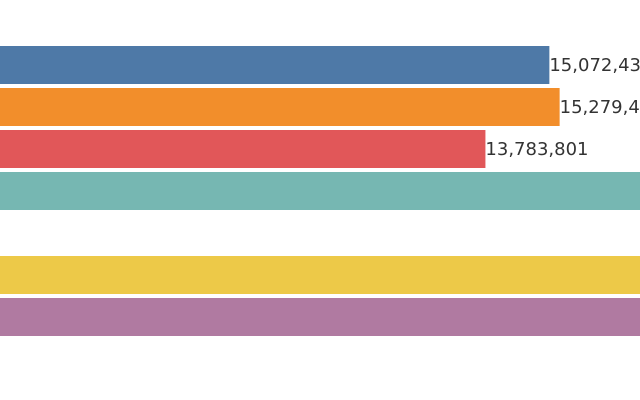 The image size is (640, 400). I want to click on value-label: 15,279,400, so click(600, 107).